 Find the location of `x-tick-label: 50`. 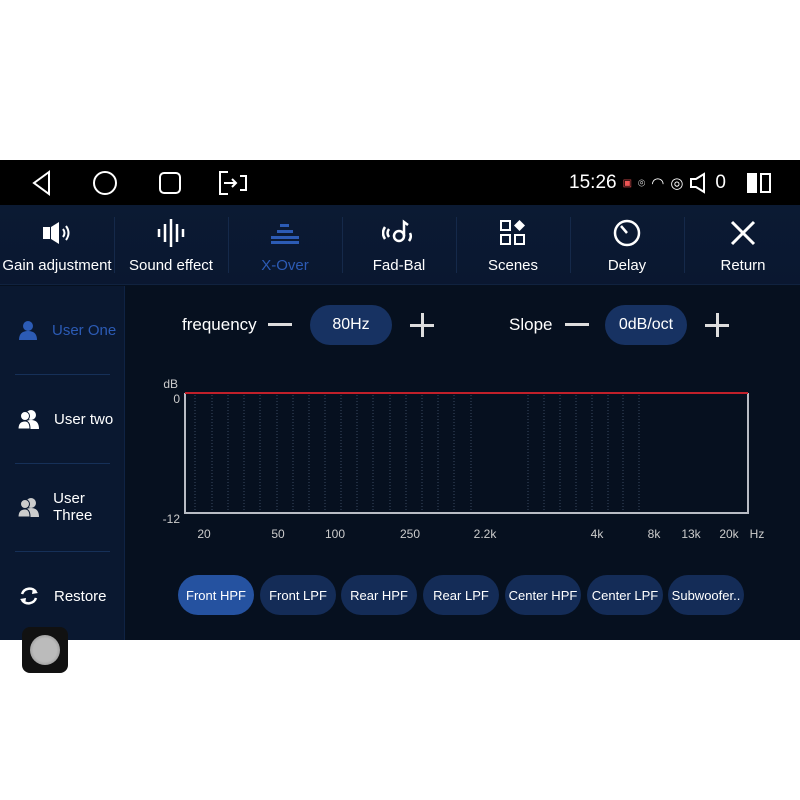

x-tick-label: 50 is located at coordinates (278, 534).